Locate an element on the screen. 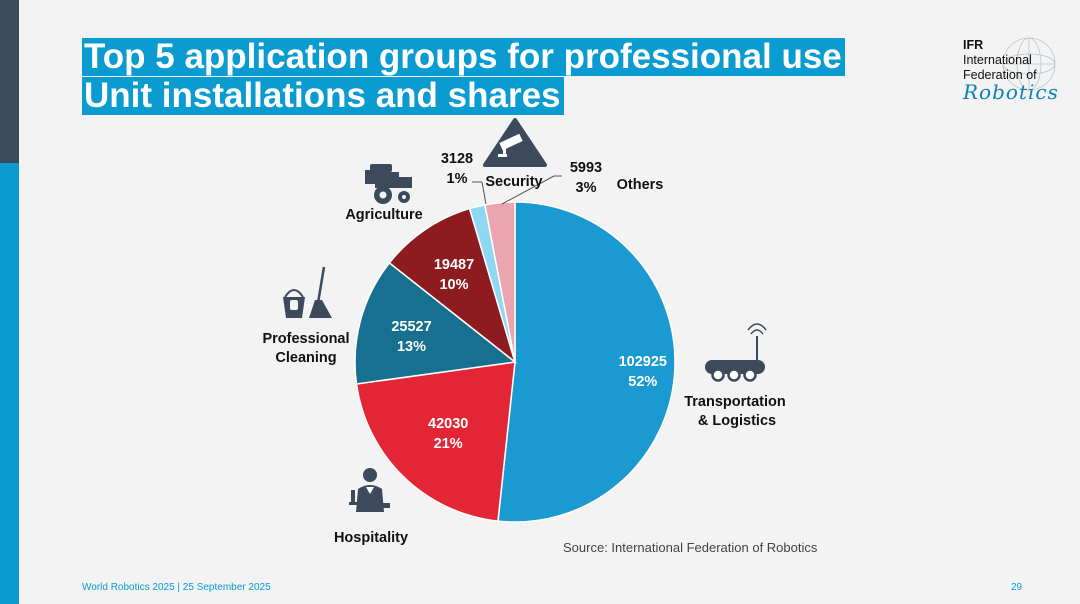  data-label-value-professional-cleaning: 25527 is located at coordinates (411, 327).